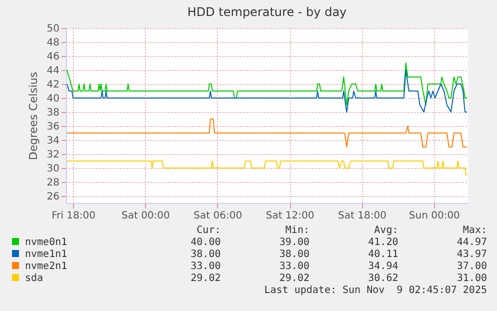  Describe the element at coordinates (362, 216) in the screenshot. I see `x-tick-label: Sat 18:00` at that location.